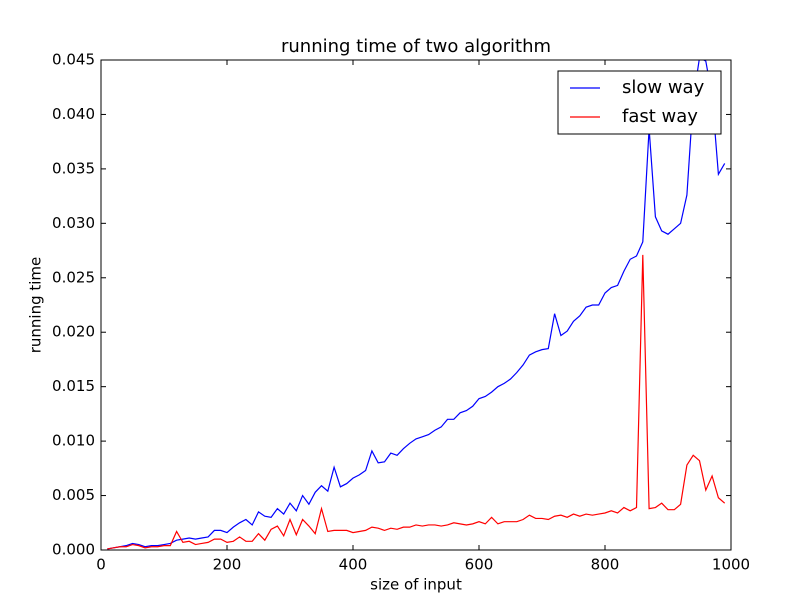  What do you see at coordinates (73, 550) in the screenshot?
I see `y-tick-label: 0.000` at bounding box center [73, 550].